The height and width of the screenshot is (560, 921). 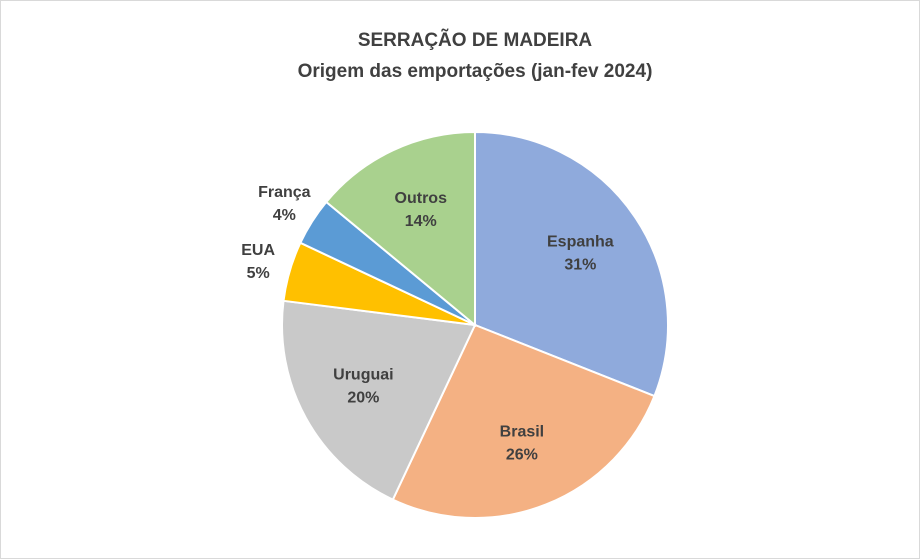 What do you see at coordinates (284, 192) in the screenshot?
I see `slice-label: França` at bounding box center [284, 192].